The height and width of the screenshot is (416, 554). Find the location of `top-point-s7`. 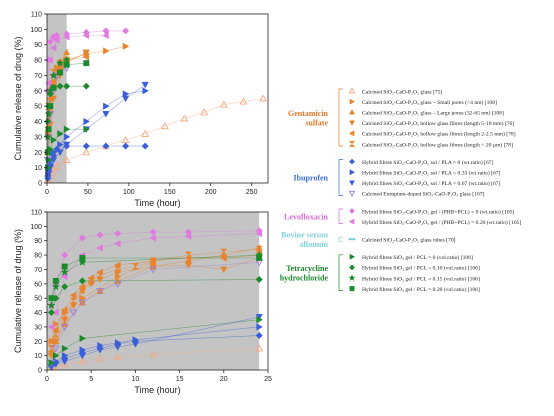

top-point-s7 is located at coordinates (126, 146).